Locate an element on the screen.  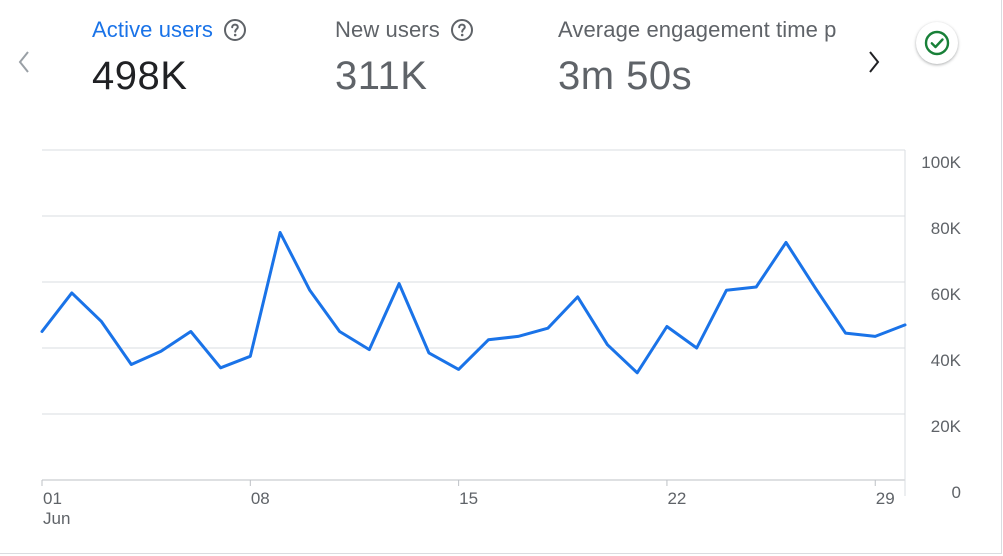
metric-label: Active users is located at coordinates (153, 29).